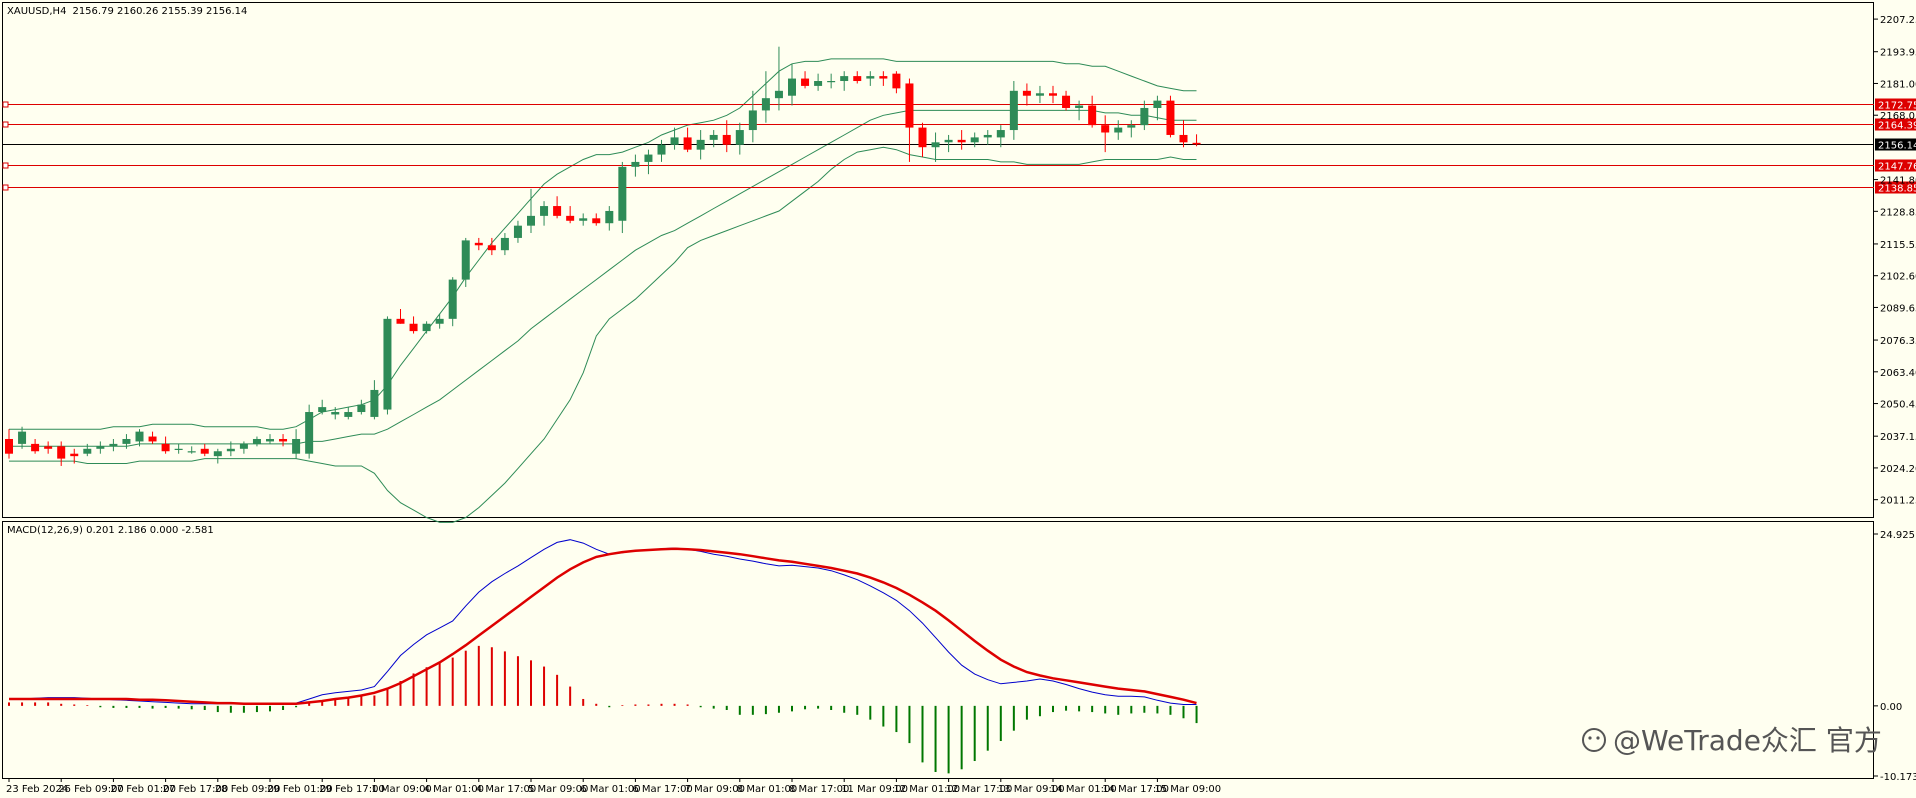 The width and height of the screenshot is (1916, 798). Describe the element at coordinates (1898, 373) in the screenshot. I see `price-axis-label: 2063.40` at that location.